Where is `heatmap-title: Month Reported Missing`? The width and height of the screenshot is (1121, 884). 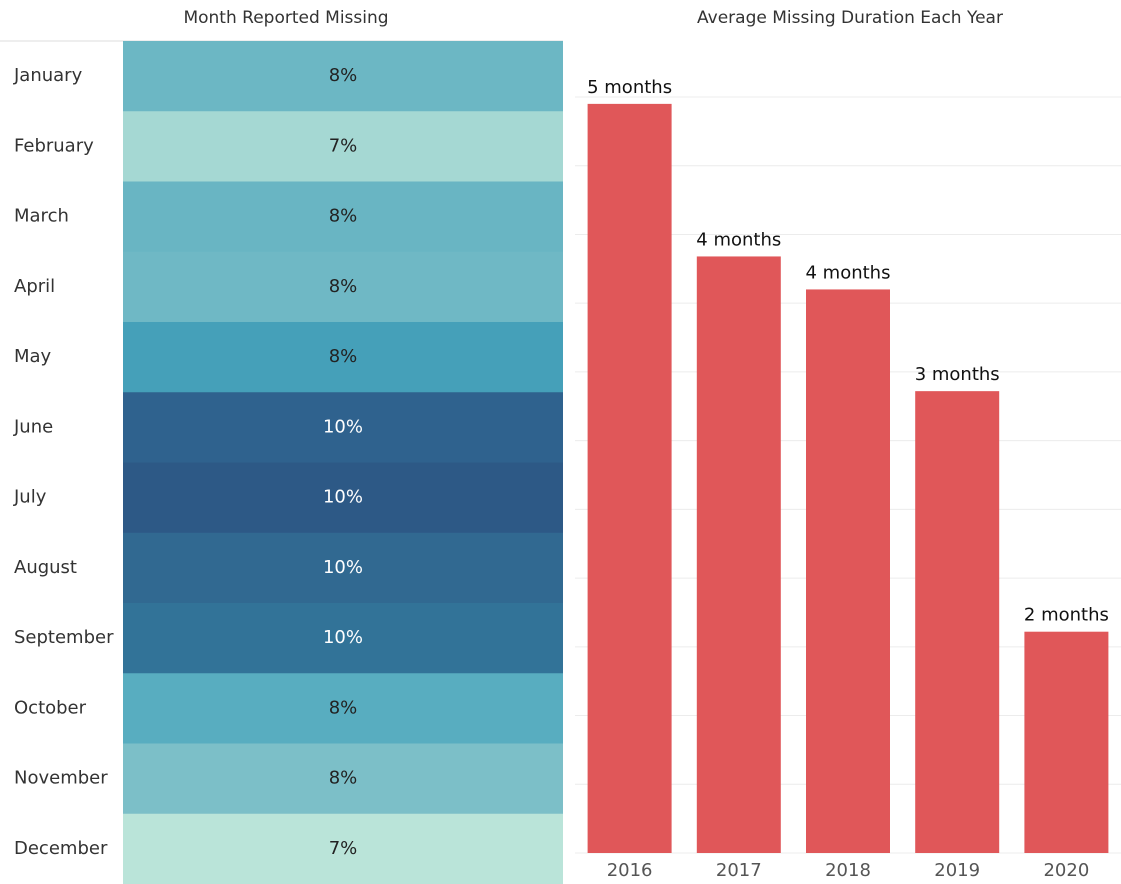
heatmap-title: Month Reported Missing is located at coordinates (285, 18).